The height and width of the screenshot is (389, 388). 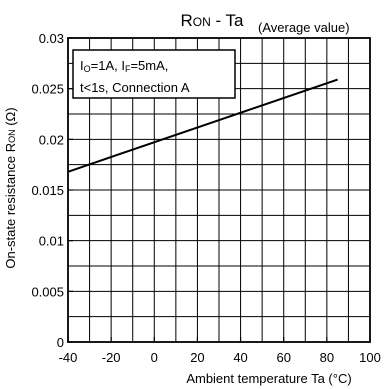 What do you see at coordinates (47, 190) in the screenshot?
I see `y-tick-label: 0.015` at bounding box center [47, 190].